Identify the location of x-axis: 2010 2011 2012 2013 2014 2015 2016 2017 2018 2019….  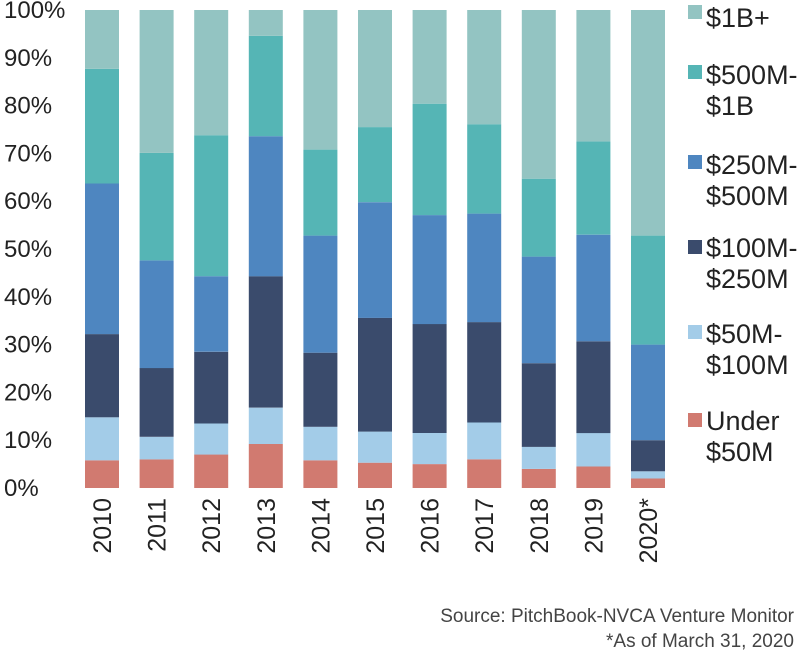
(376, 531).